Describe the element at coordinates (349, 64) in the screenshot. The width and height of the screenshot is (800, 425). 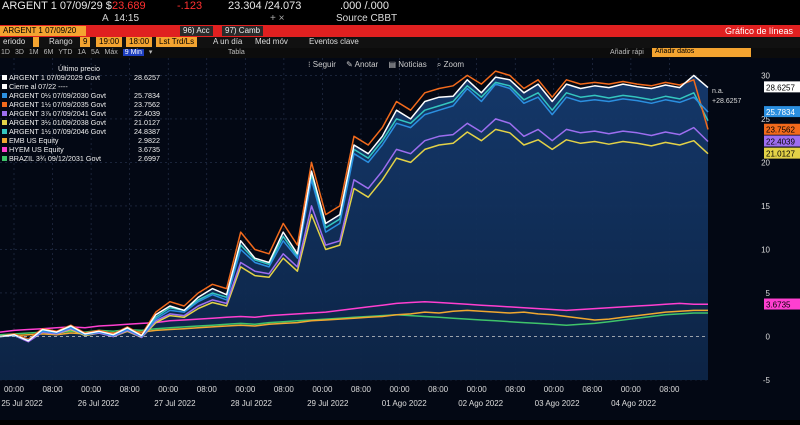
I see `annotate-icon: ✎` at that location.